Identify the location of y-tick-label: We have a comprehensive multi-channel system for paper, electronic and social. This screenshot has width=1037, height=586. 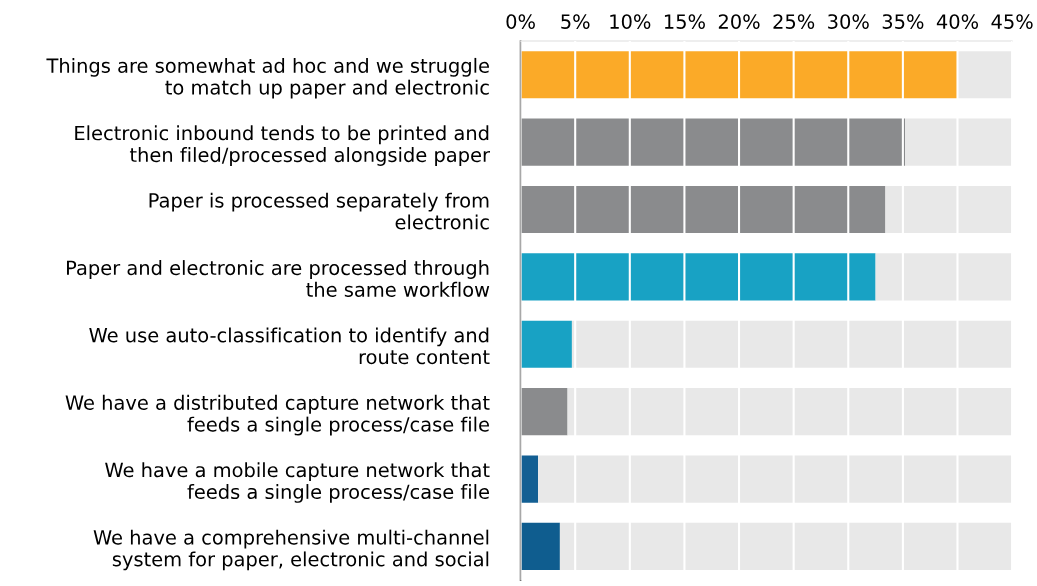
(291, 550).